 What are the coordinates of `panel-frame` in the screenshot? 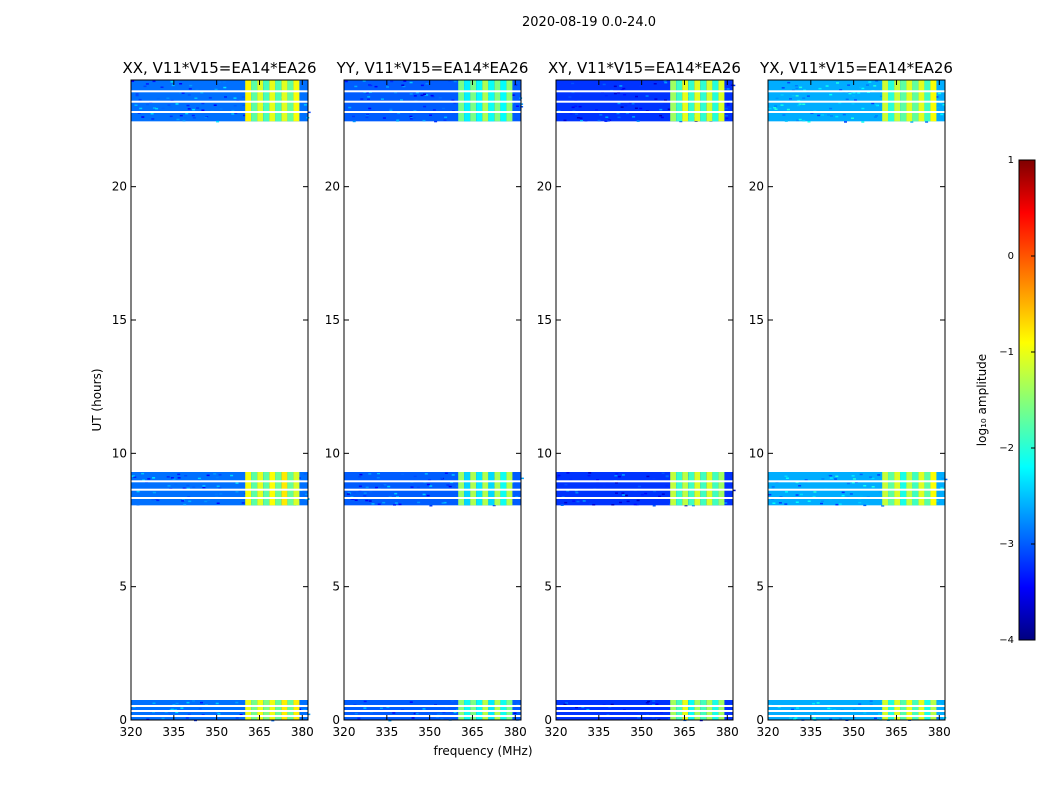 It's located at (219, 400).